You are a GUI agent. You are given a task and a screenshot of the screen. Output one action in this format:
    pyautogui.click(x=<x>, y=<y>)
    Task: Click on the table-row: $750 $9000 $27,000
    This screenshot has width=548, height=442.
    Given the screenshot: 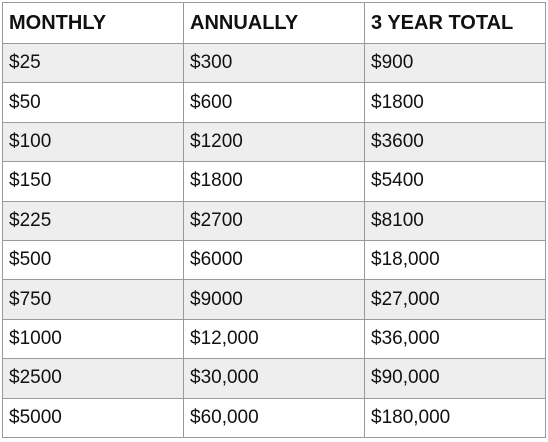 What is the action you would take?
    pyautogui.click(x=274, y=299)
    